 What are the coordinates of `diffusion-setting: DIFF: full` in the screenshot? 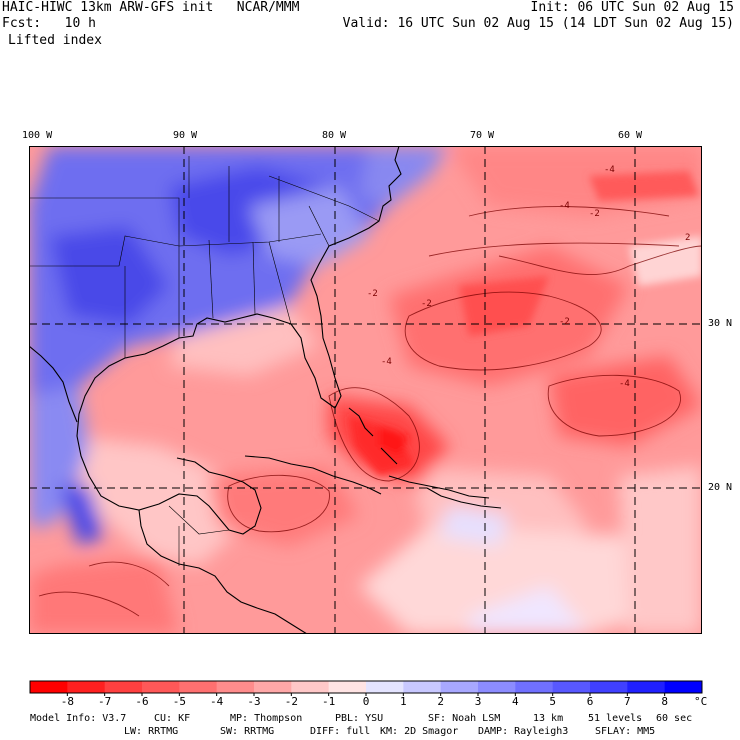 It's located at (340, 731).